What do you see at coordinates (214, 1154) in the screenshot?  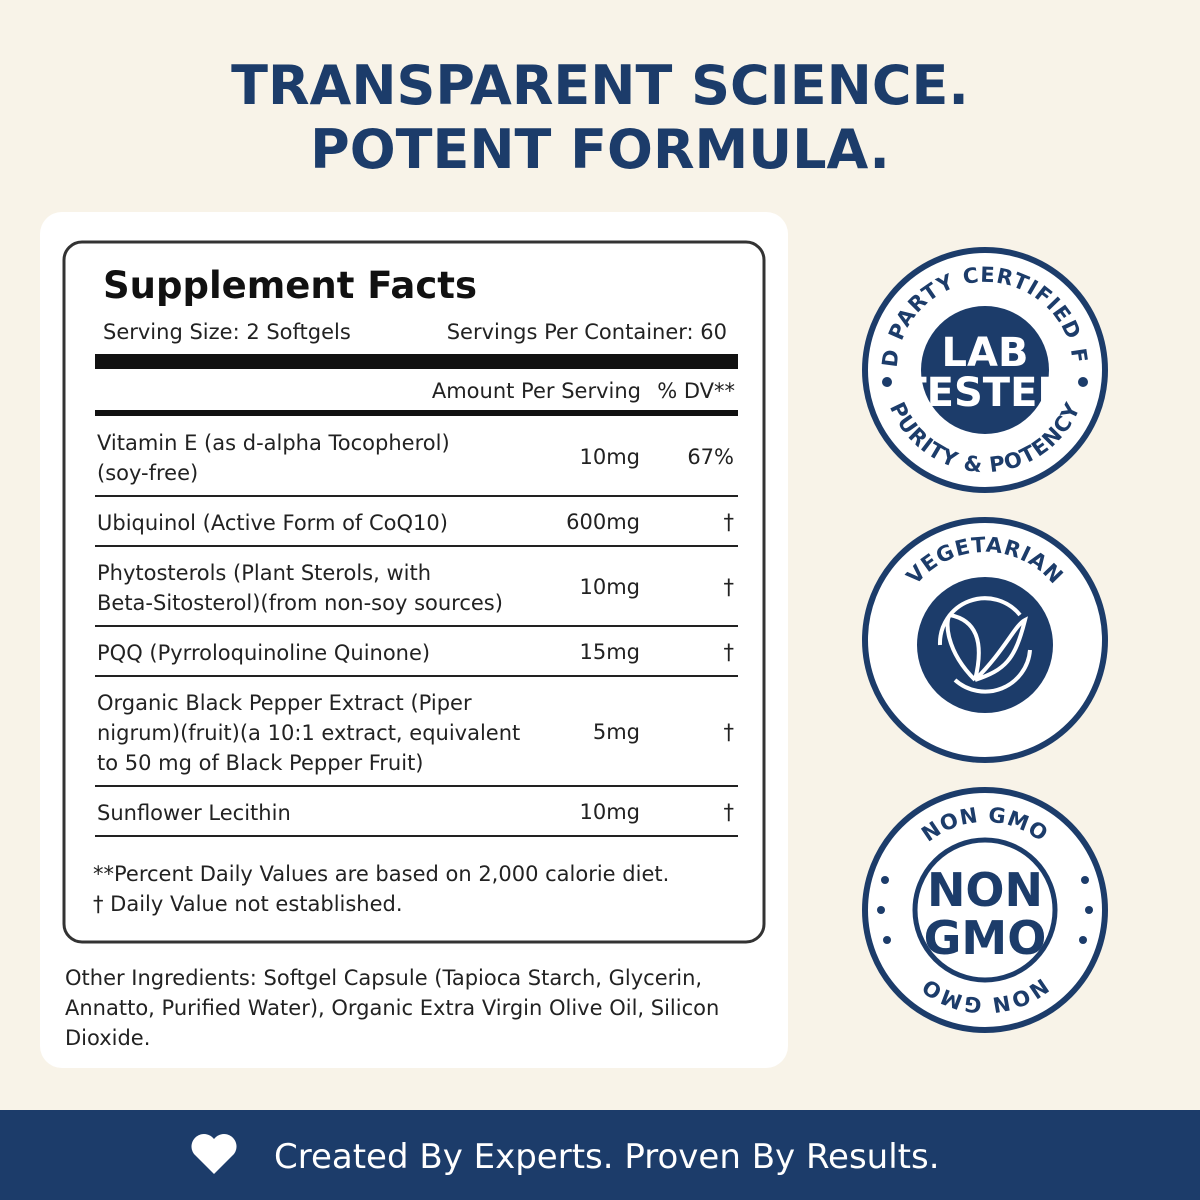 I see `heart-icon` at bounding box center [214, 1154].